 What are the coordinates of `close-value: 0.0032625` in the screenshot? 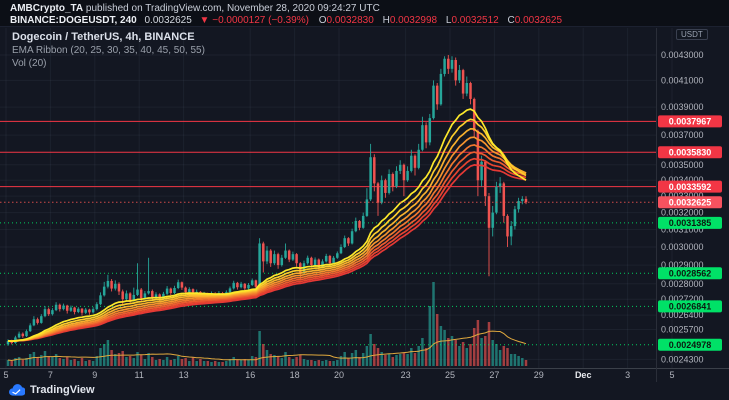 It's located at (538, 20).